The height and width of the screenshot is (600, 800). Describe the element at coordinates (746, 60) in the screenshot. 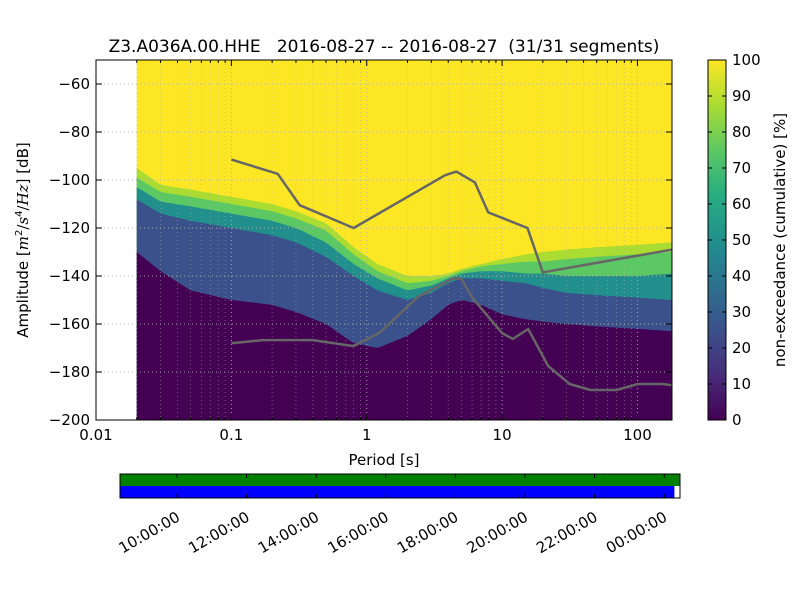

I see `colorbar-tick-label: 100` at that location.